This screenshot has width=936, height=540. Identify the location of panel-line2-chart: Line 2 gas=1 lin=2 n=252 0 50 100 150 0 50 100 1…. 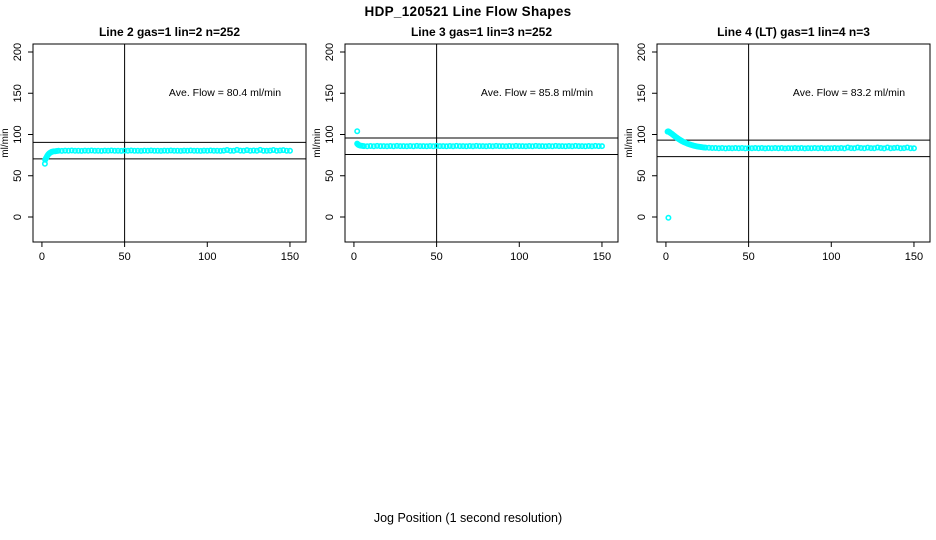
(153, 144).